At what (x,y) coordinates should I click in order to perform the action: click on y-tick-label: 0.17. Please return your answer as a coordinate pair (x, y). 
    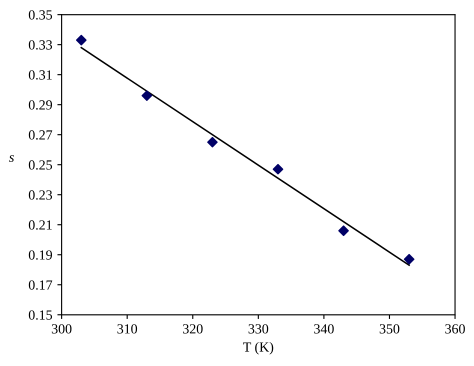
    Looking at the image, I should click on (40, 285).